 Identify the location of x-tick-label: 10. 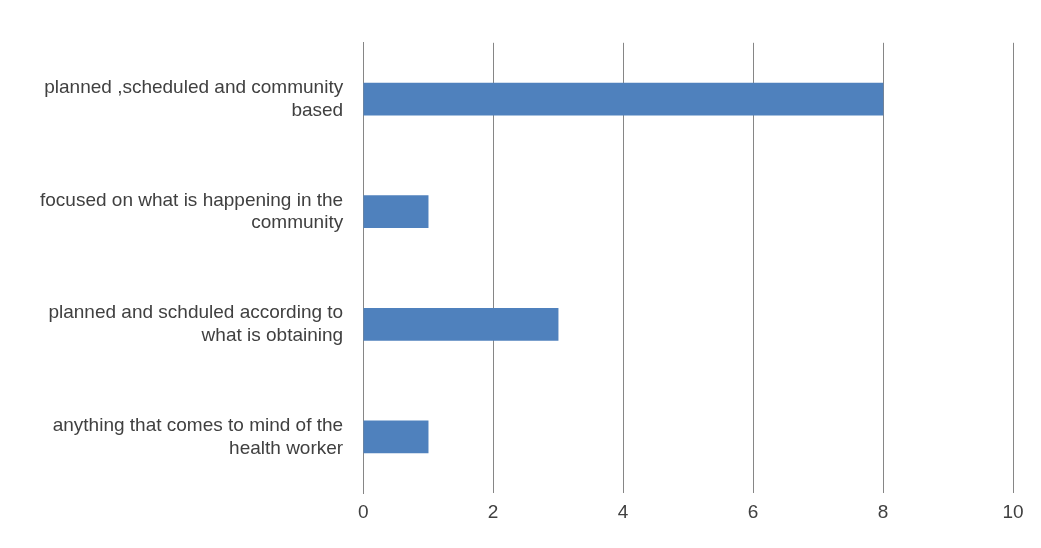
(1013, 511).